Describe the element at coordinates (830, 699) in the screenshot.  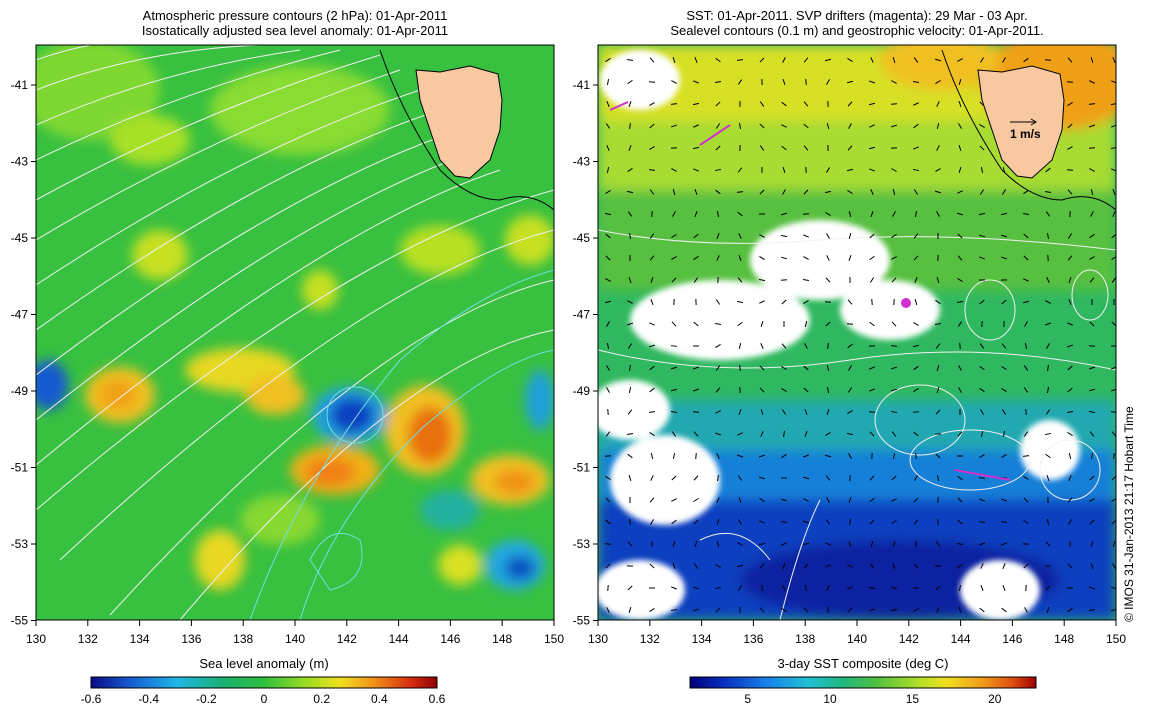
I see `colorbar-tick-label: 10` at that location.